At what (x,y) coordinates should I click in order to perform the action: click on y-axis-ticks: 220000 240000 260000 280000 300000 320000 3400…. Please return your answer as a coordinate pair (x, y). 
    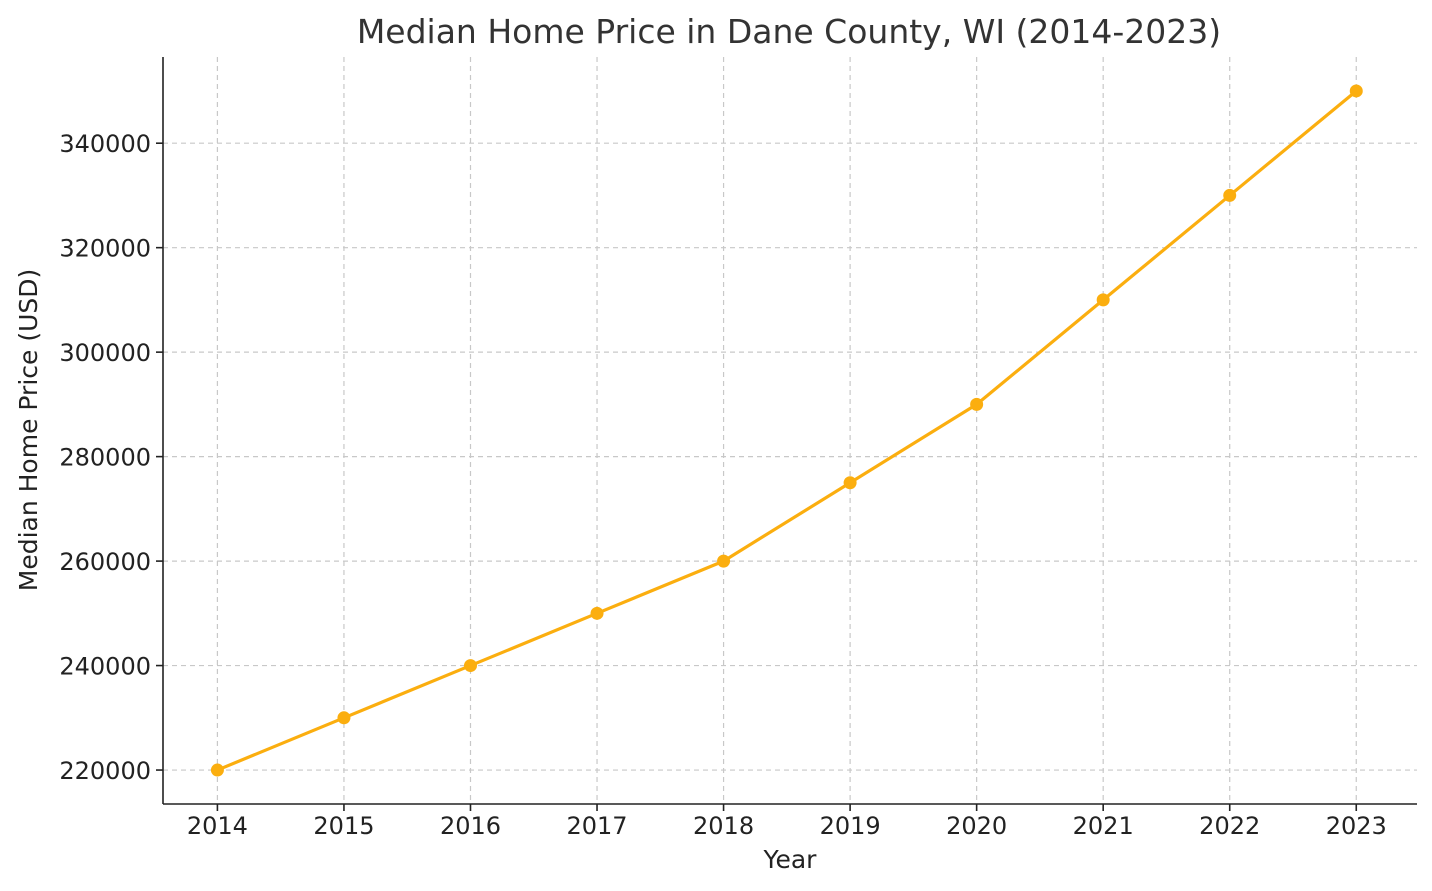
    Looking at the image, I should click on (111, 457).